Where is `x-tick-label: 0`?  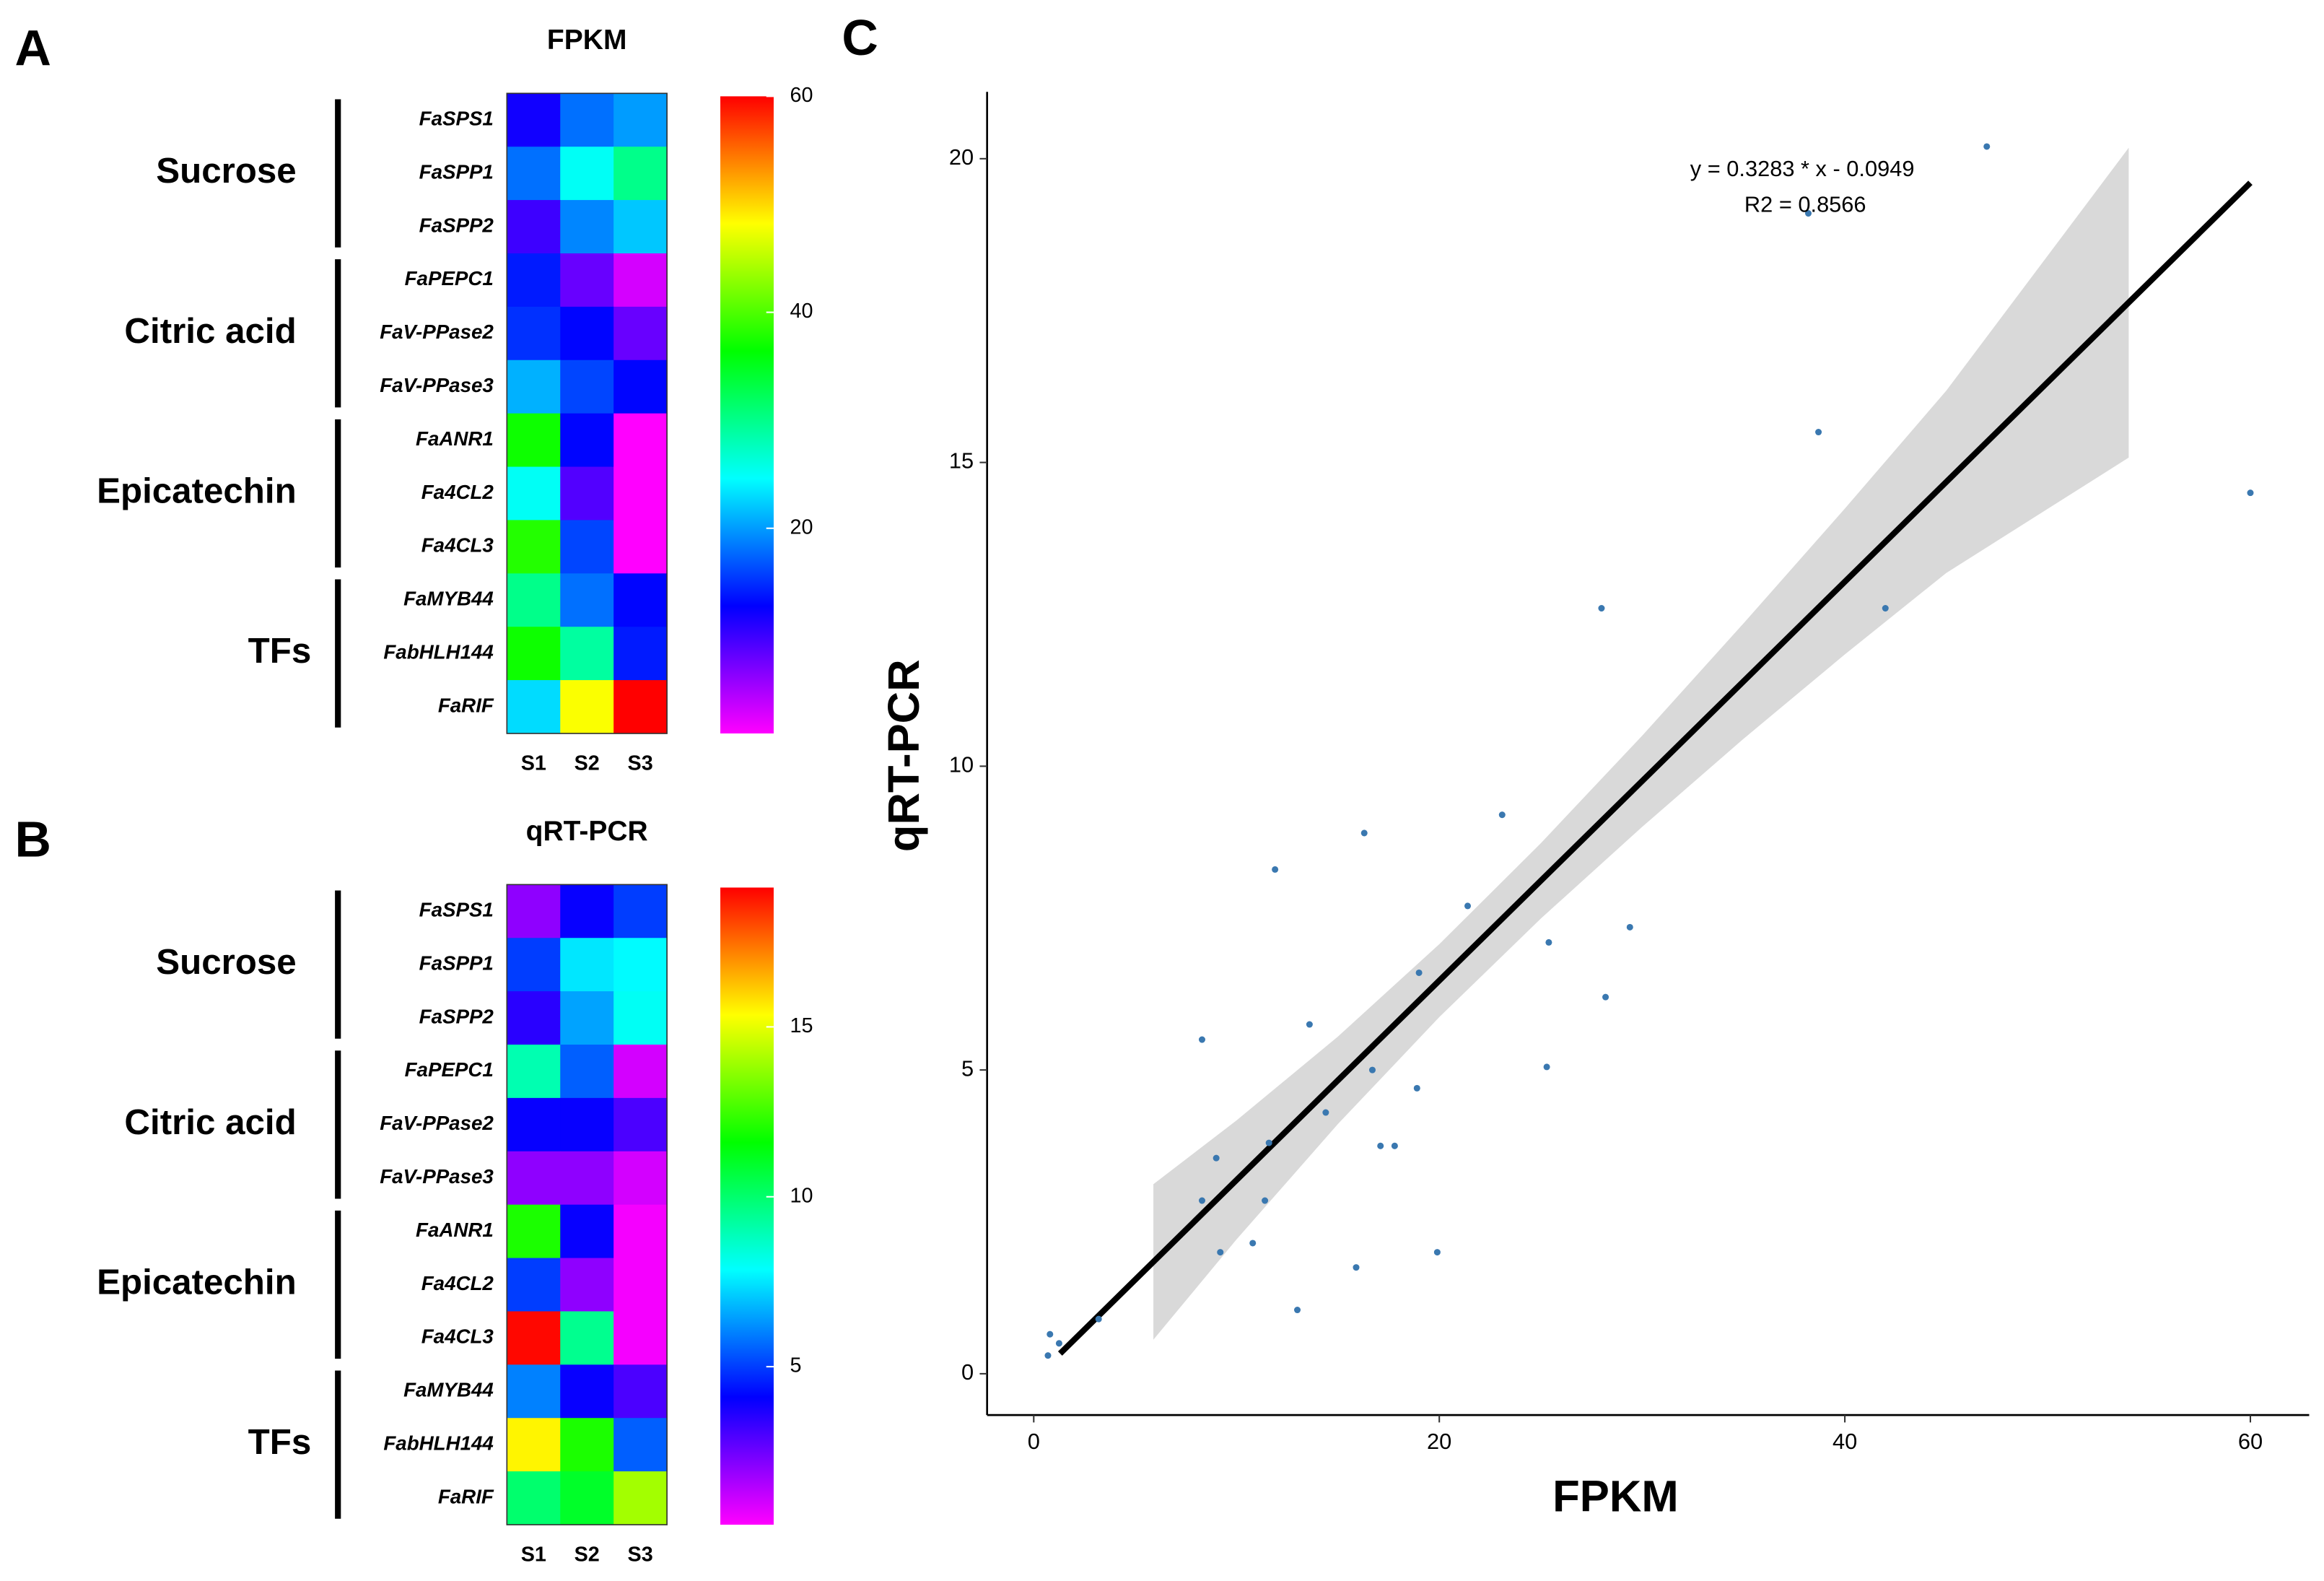
x-tick-label: 0 is located at coordinates (1034, 1441).